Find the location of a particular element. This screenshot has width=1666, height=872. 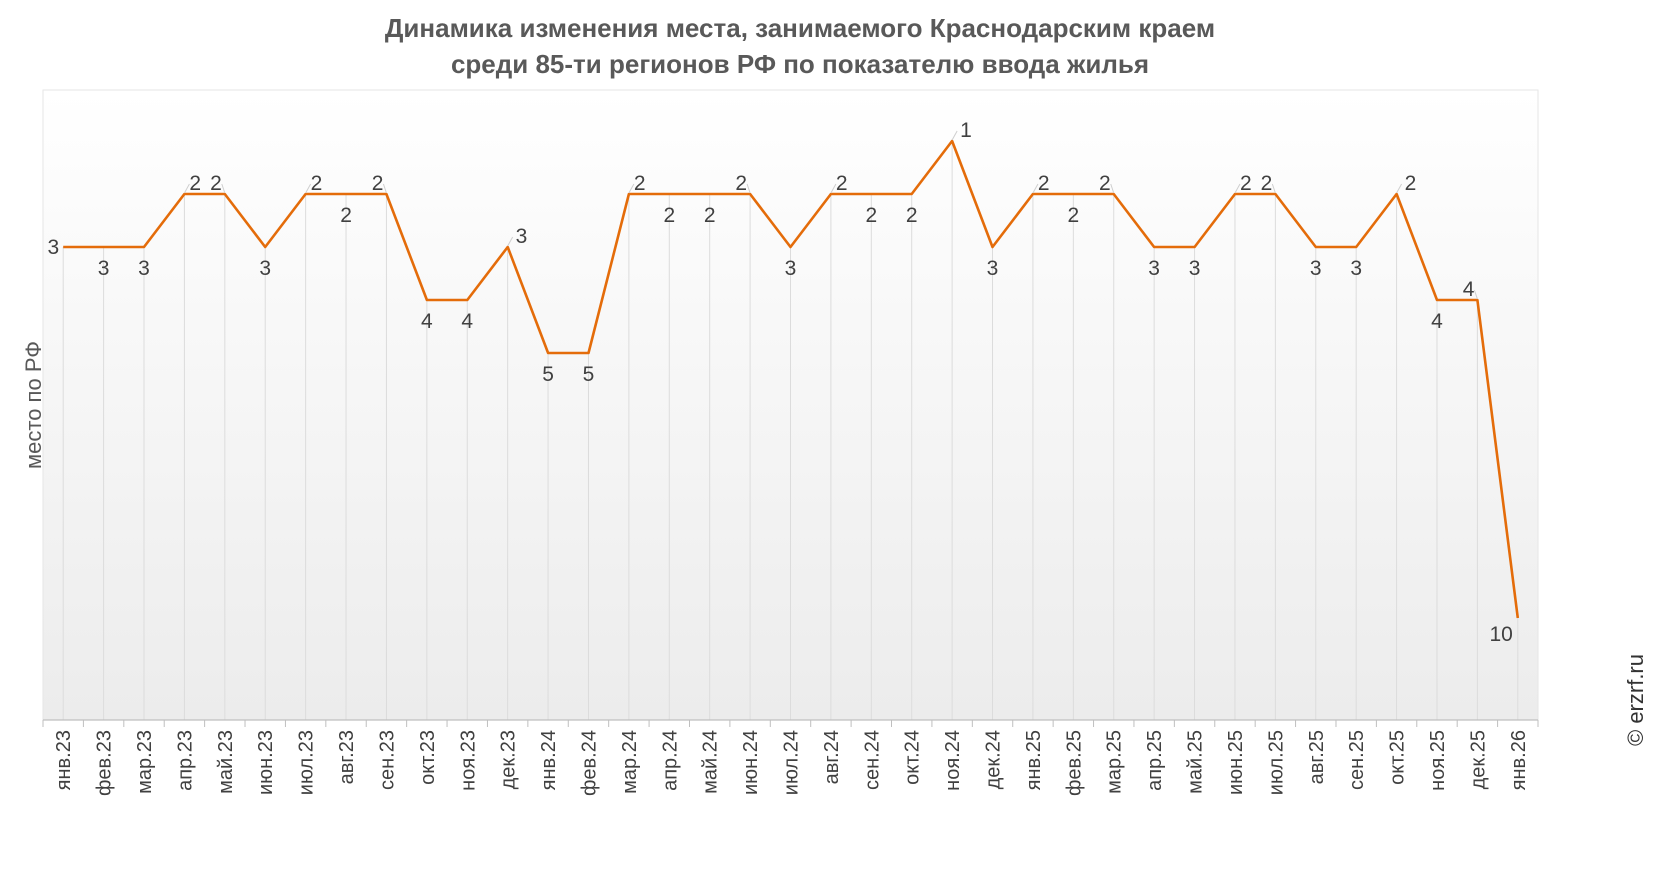

x-tick-label: авг.23 is located at coordinates (347, 757).